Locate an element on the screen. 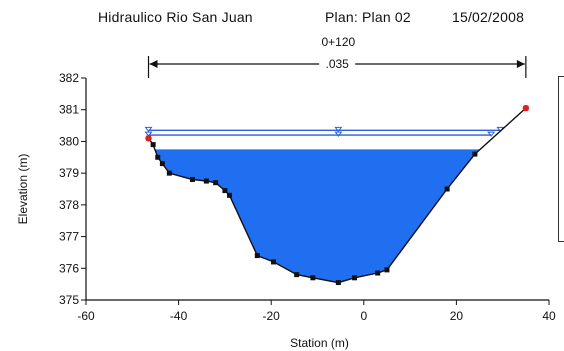  plan-label: Plan: Plan 02 is located at coordinates (368, 17).